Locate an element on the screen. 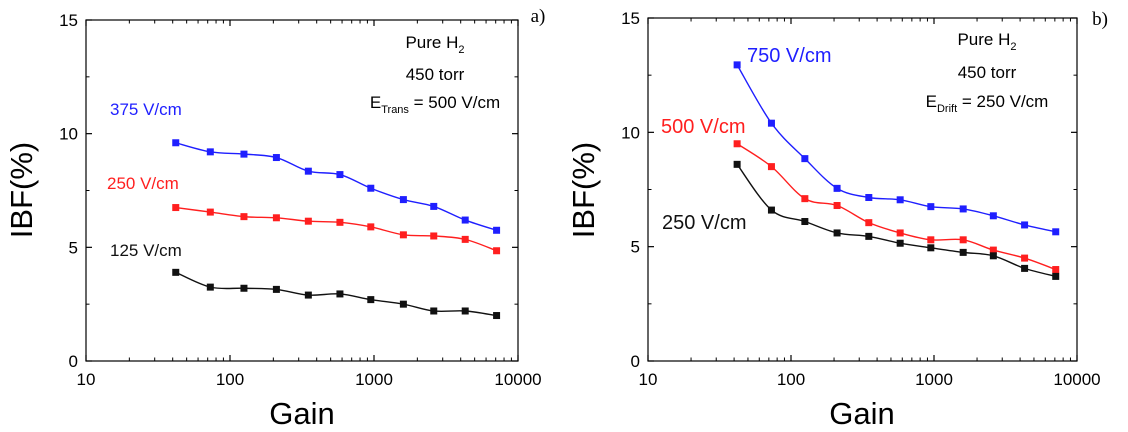 This screenshot has height=432, width=1128. series-label: 500 V/cm is located at coordinates (703, 127).